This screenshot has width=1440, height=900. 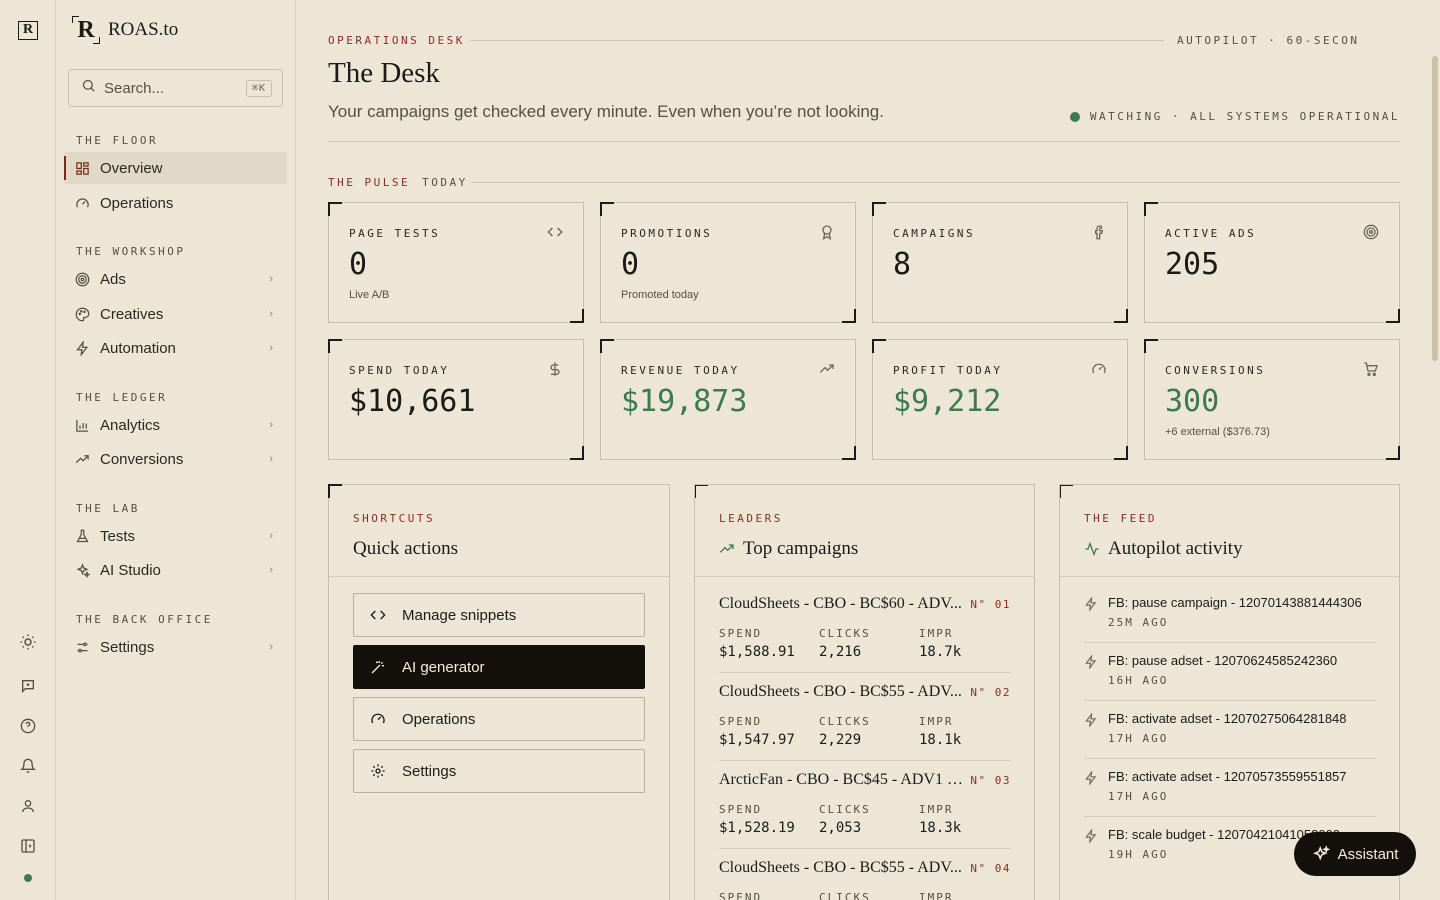 I want to click on stat-card-active-ads: ACTIVE ADS 205, so click(x=1272, y=262).